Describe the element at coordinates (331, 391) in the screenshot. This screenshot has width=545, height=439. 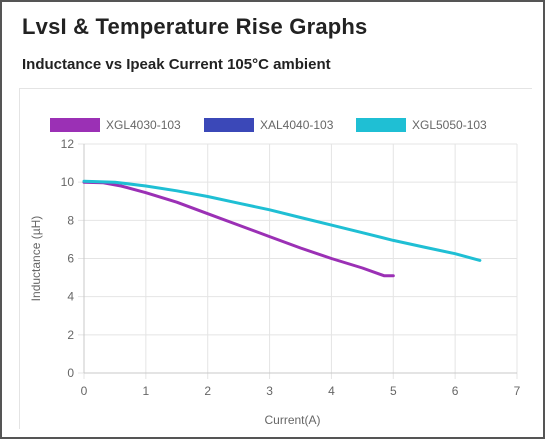
I see `x-tick-label: 4` at that location.